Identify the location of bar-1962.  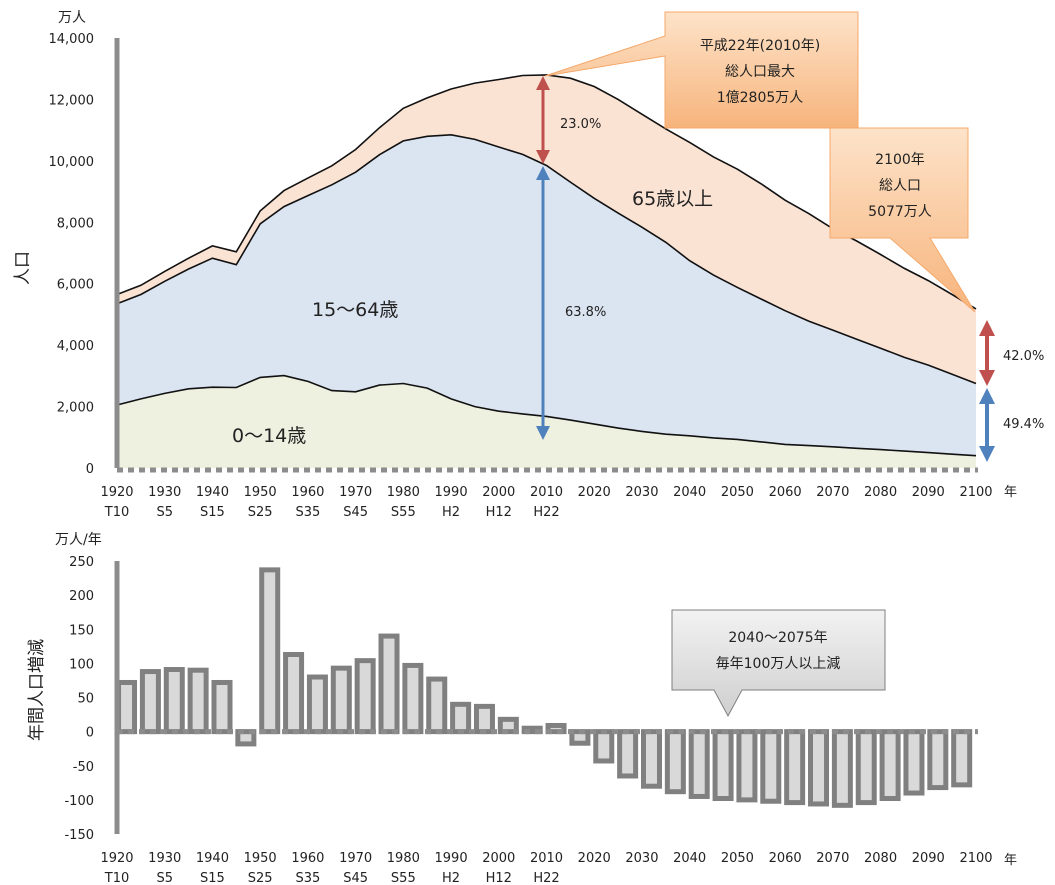
(317, 704).